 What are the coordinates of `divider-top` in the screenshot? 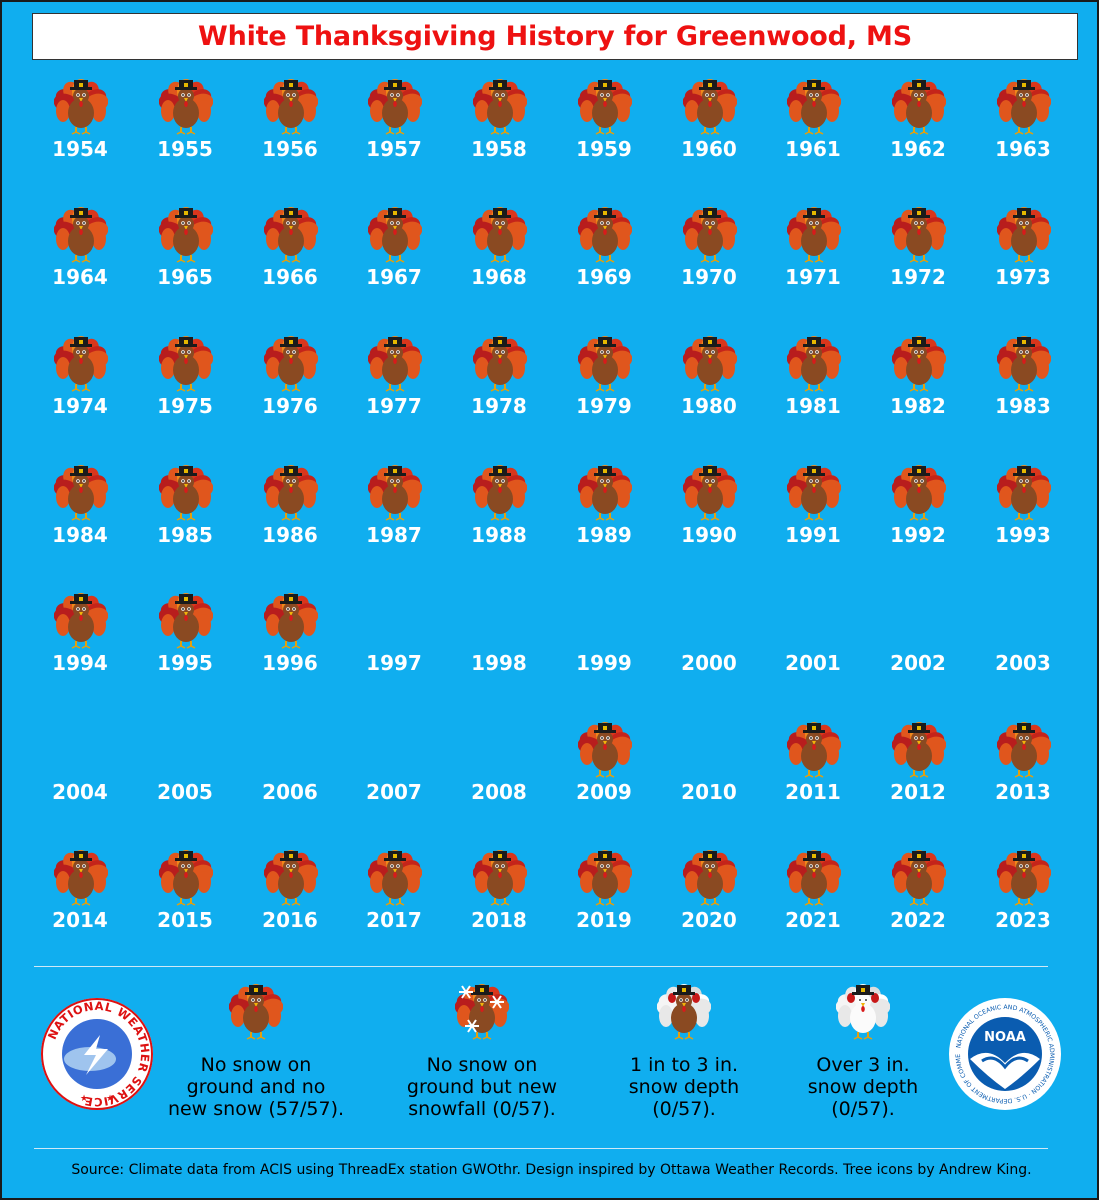 It's located at (541, 966).